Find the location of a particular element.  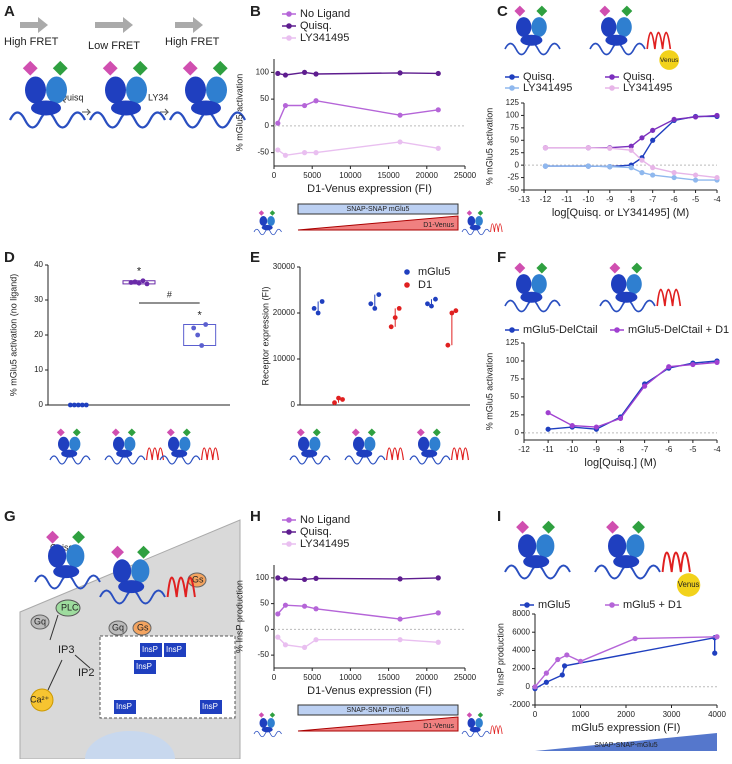

y-tick-label: 25 is located at coordinates (514, 152).